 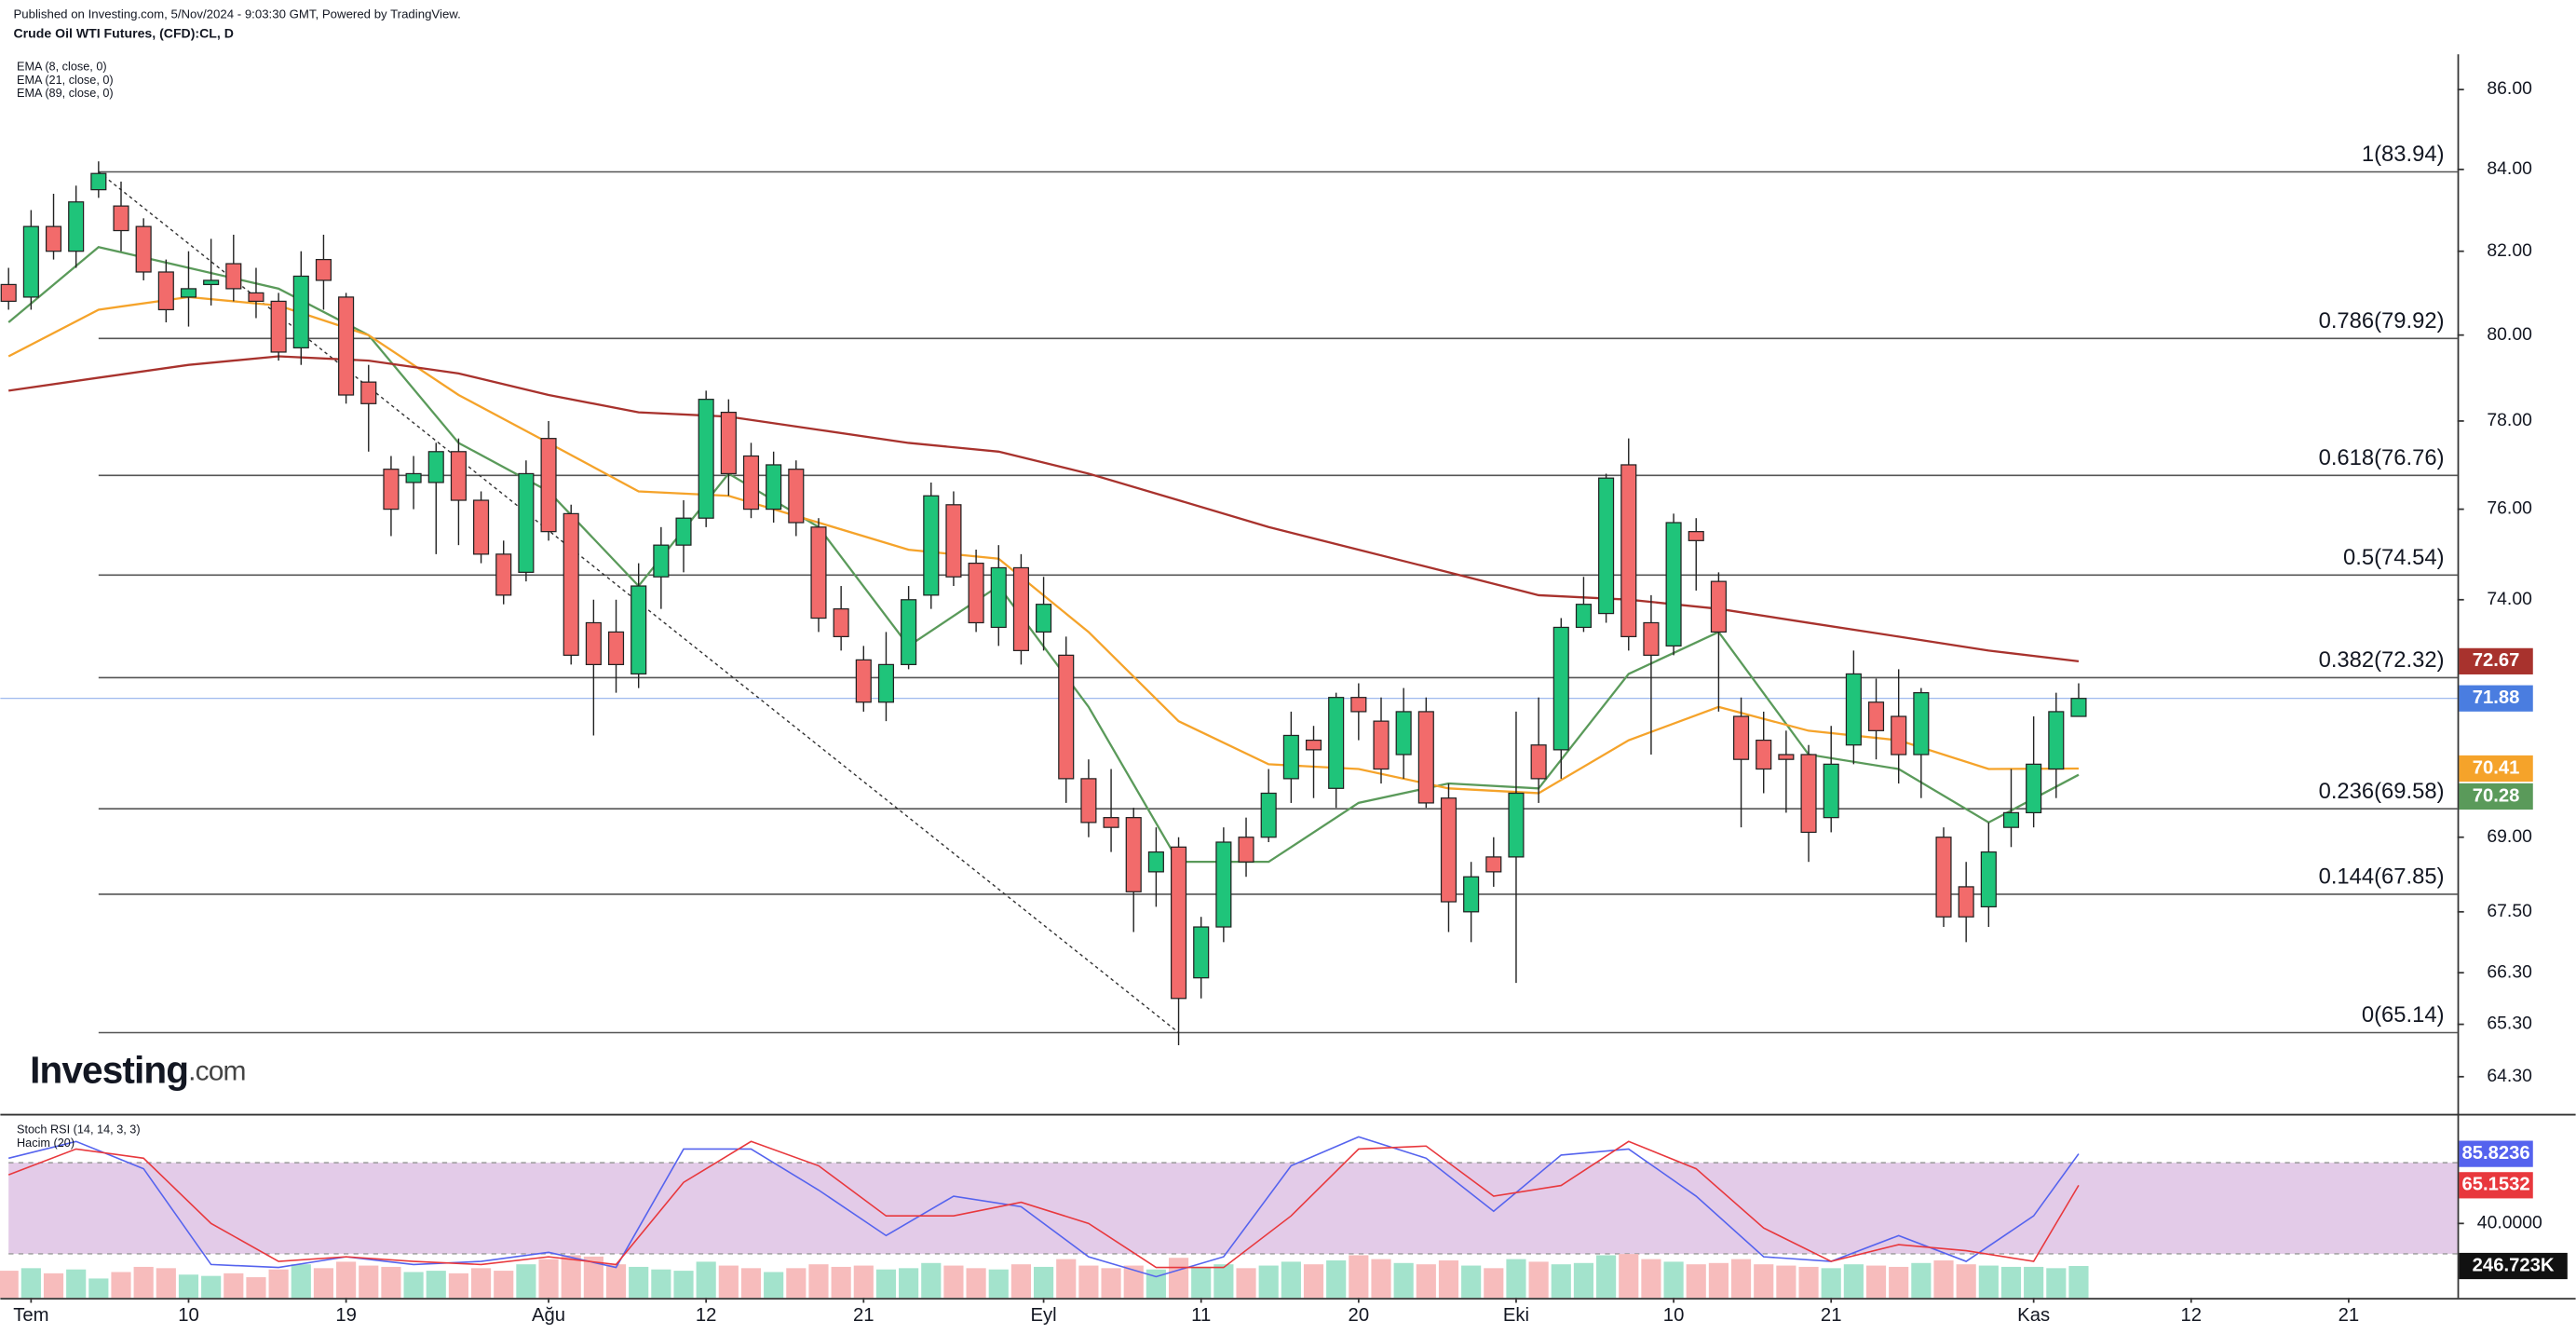 What do you see at coordinates (2382, 457) in the screenshot?
I see `fib-label: 0.618(76.76)` at bounding box center [2382, 457].